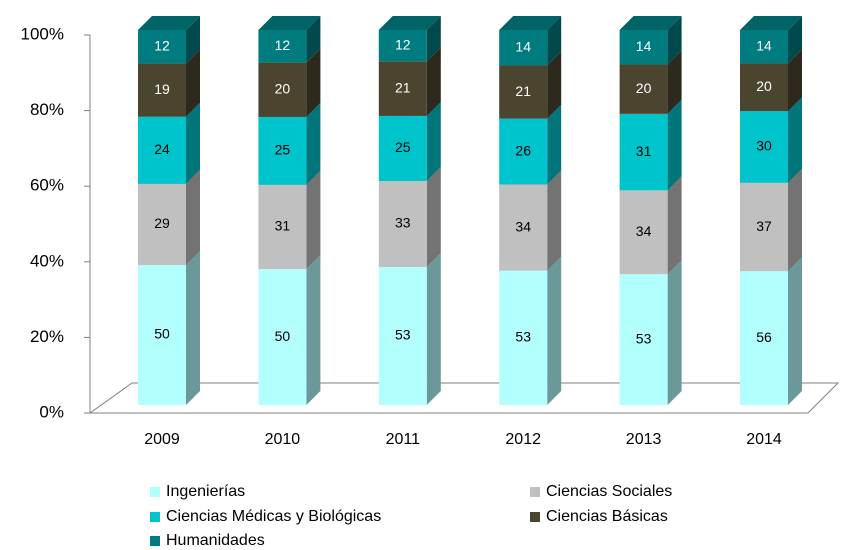 This screenshot has height=550, width=842. I want to click on legend-label: Ciencias Médicas y Biológicas, so click(273, 516).